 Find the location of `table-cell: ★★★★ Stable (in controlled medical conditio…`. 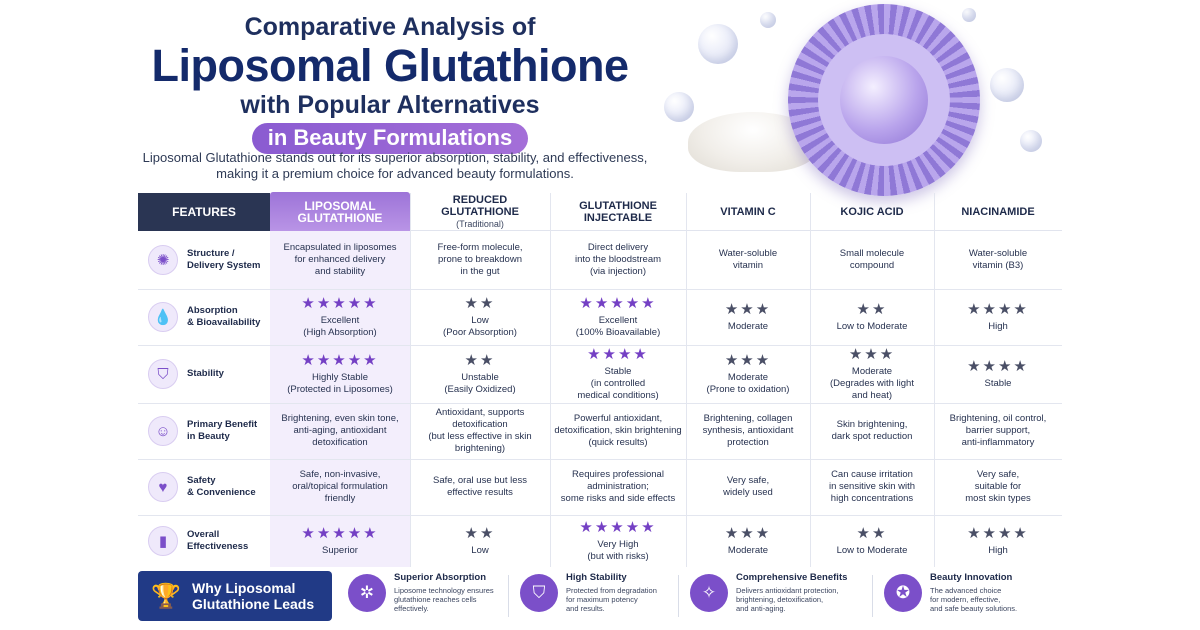

table-cell: ★★★★ Stable (in controlled medical conditio… is located at coordinates (618, 374).